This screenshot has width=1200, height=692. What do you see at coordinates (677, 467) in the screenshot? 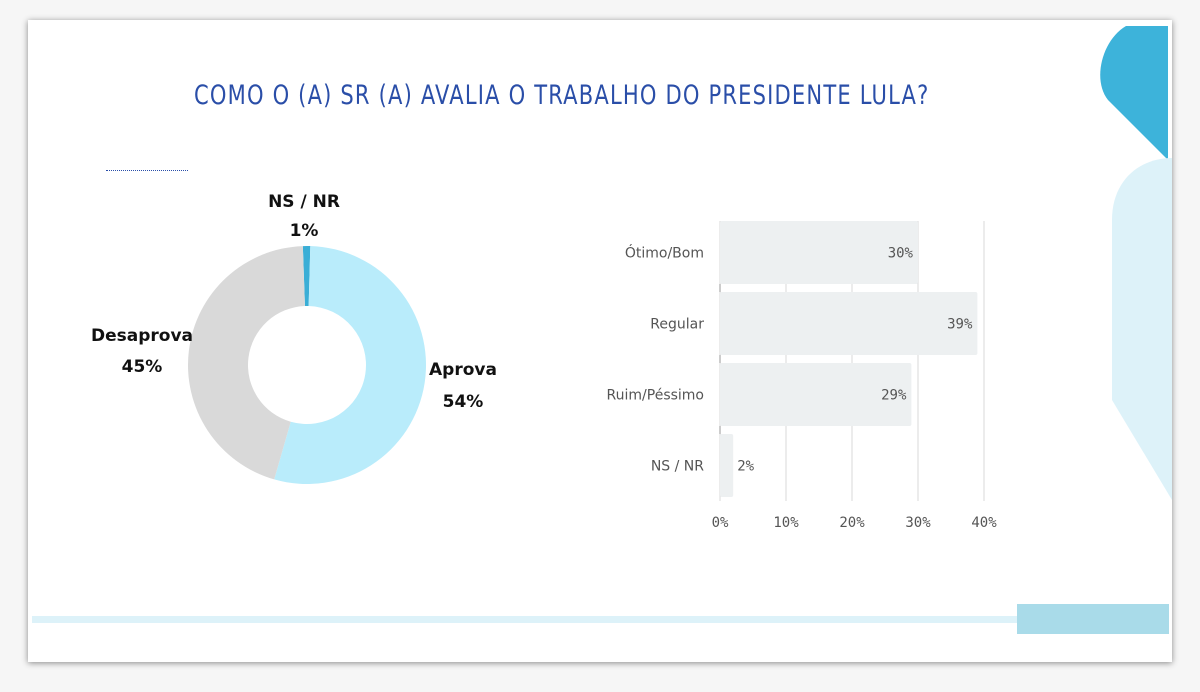
I see `category-label: NS / NR` at bounding box center [677, 467].